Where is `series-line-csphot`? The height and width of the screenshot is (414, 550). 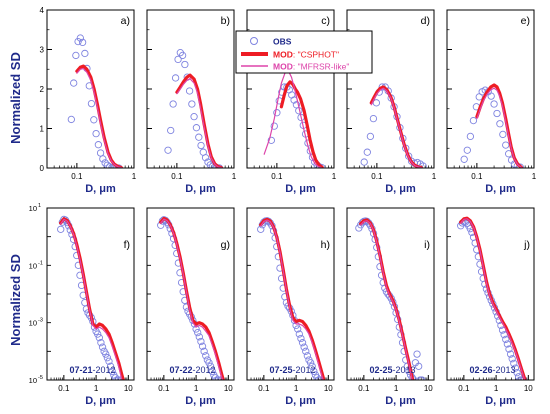 series-line-csphot is located at coordinates (499, 125).